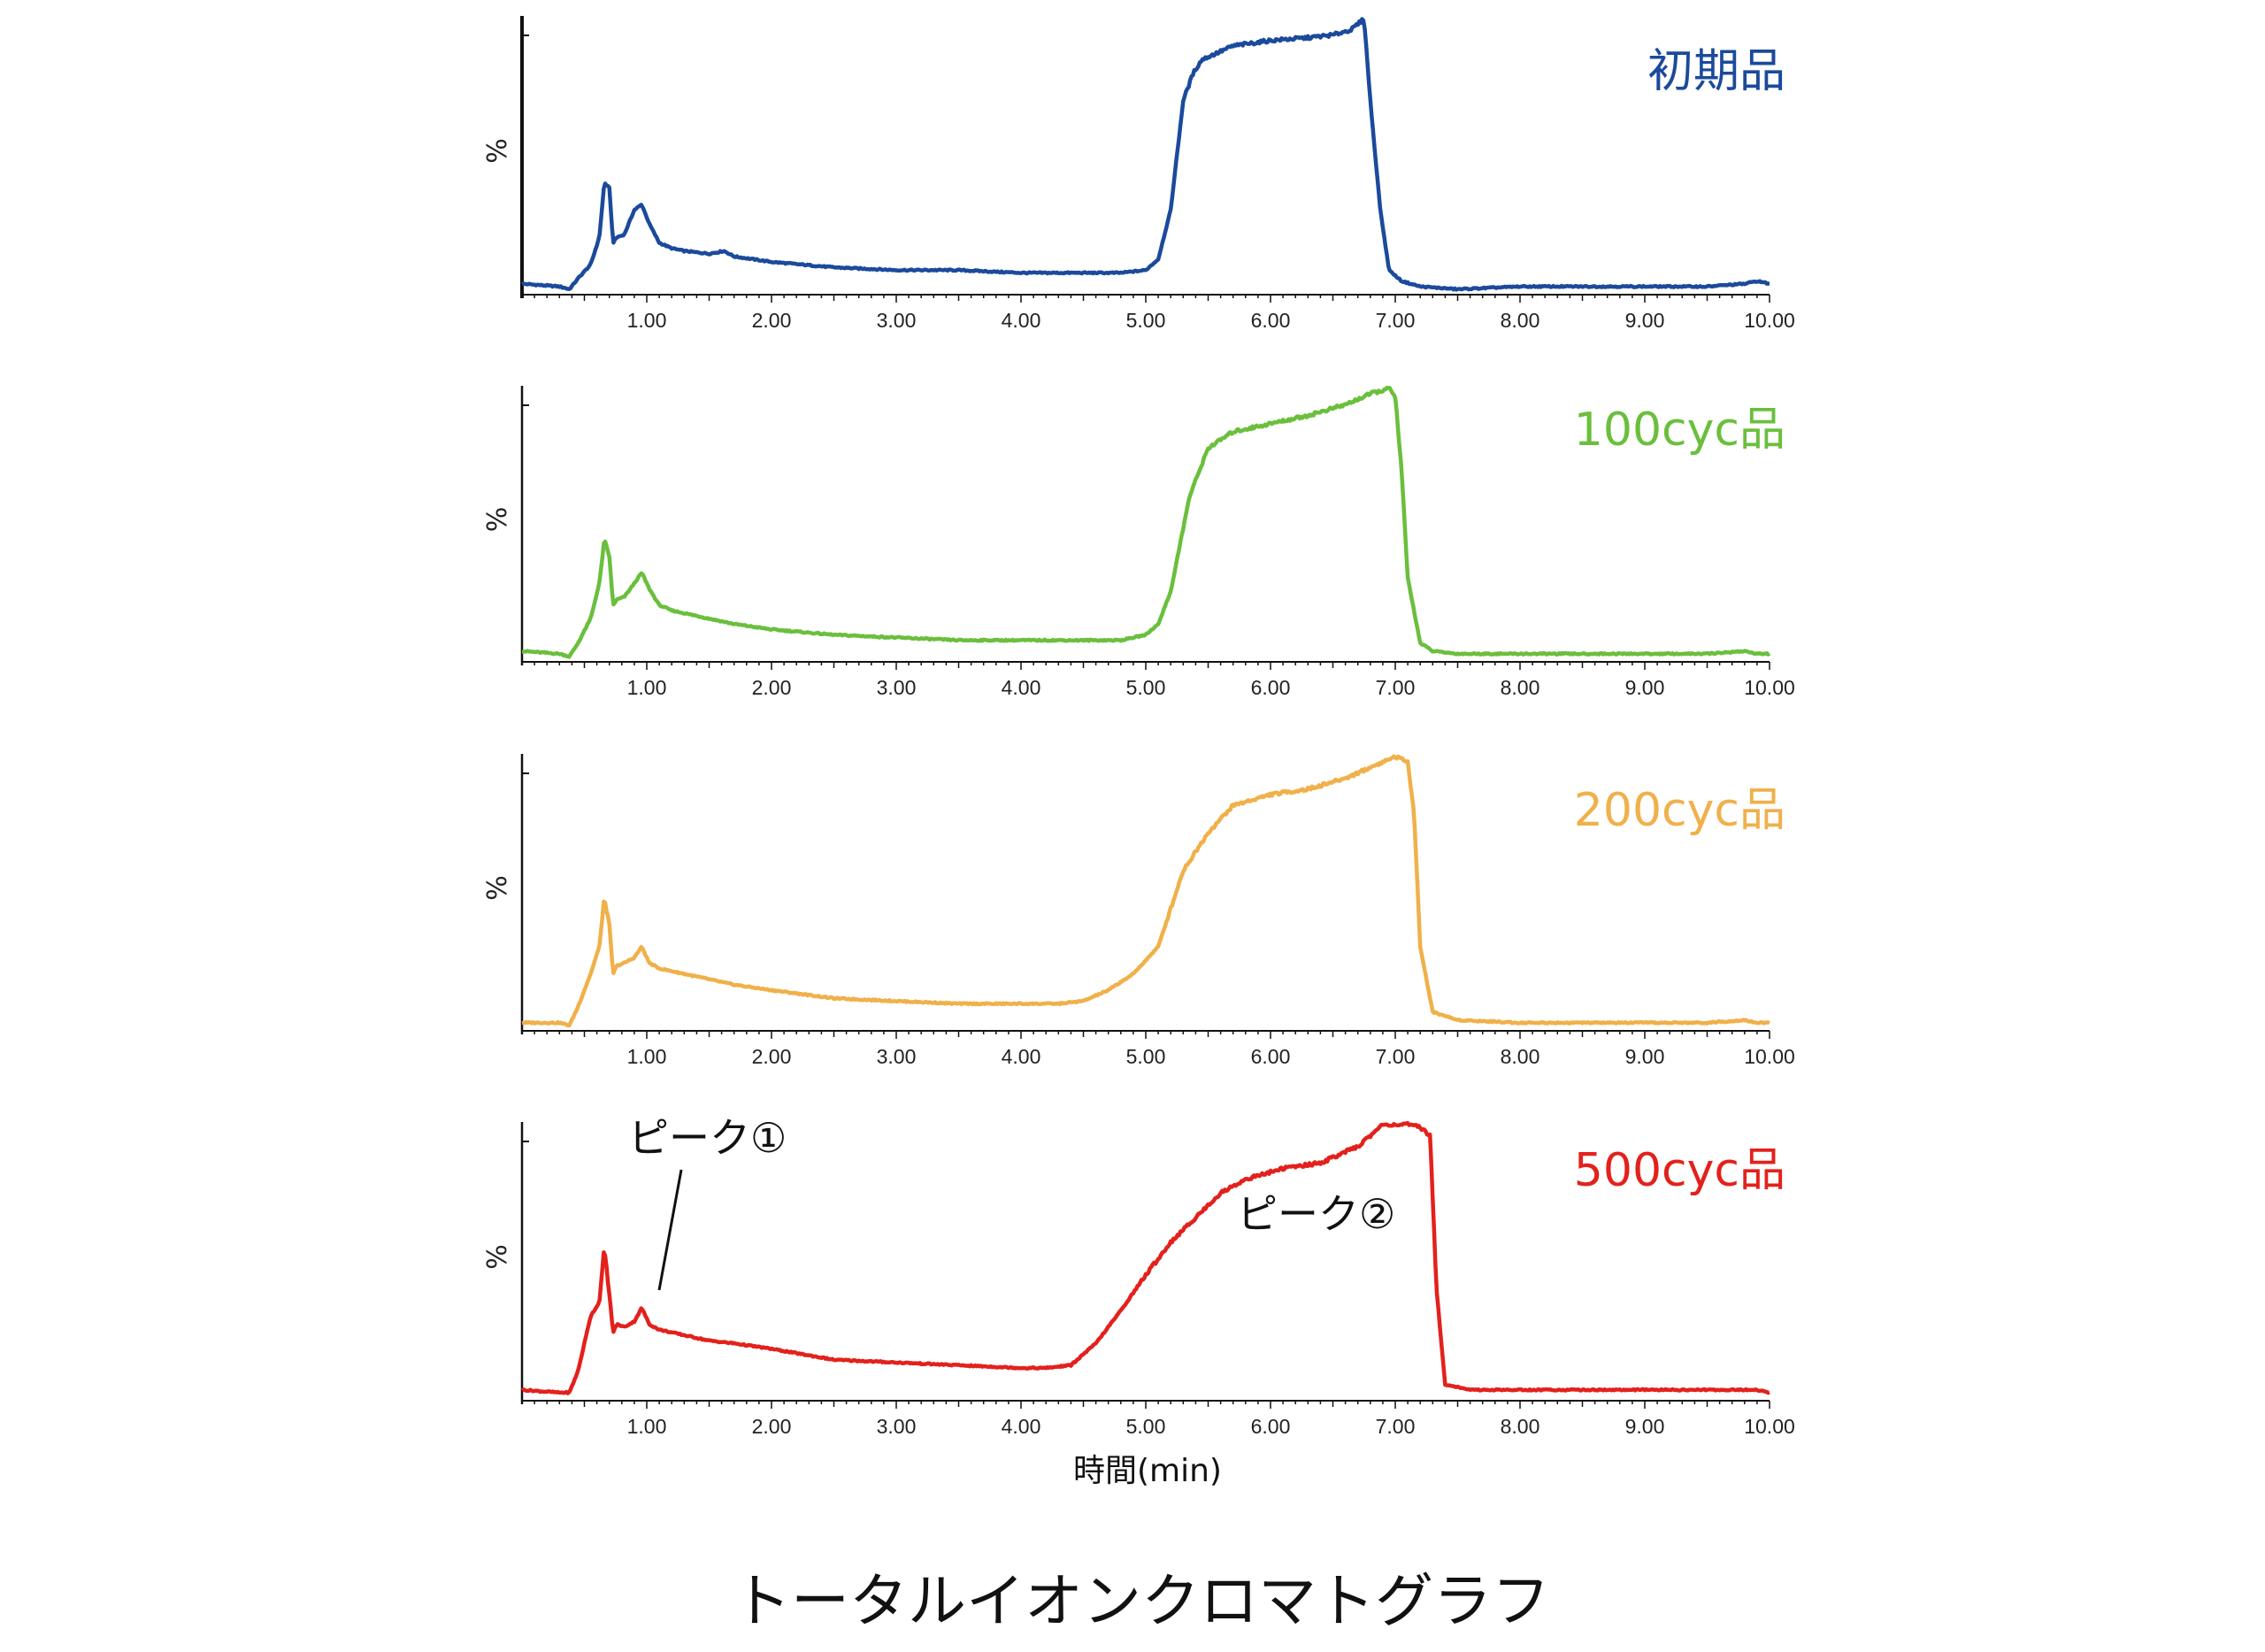  I want to click on figure-title: トータルイオンクロマトグラフ, so click(1141, 1601).